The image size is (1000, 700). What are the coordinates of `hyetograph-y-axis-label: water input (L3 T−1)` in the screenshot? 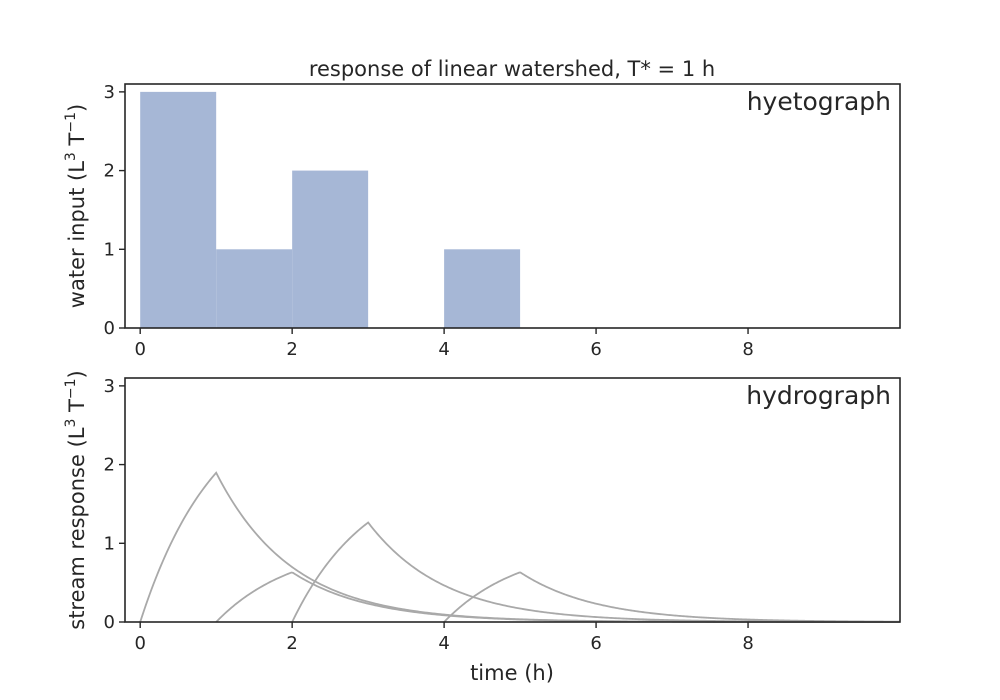 It's located at (76, 206).